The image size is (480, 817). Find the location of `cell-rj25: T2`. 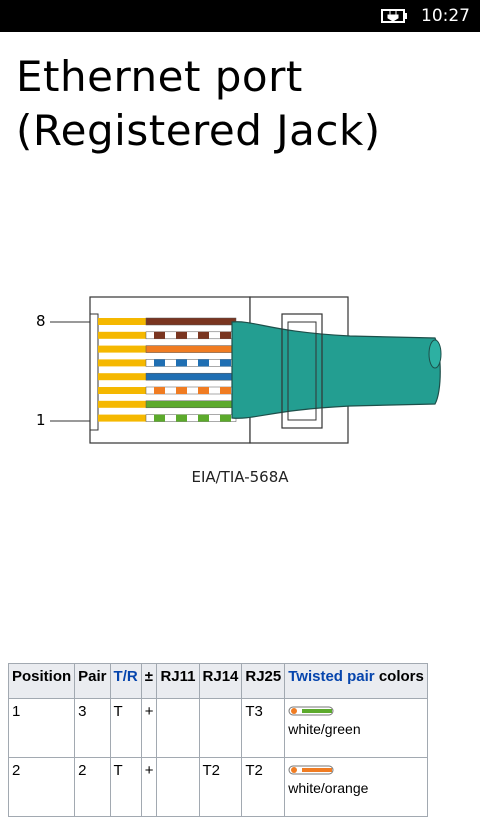

cell-rj25: T2 is located at coordinates (263, 787).